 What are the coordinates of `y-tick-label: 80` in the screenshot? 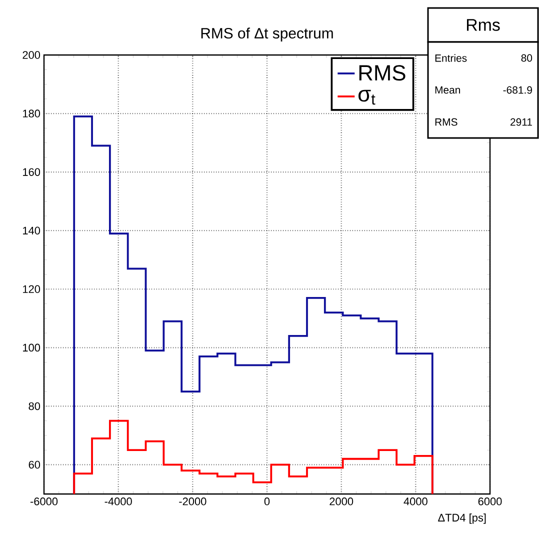 It's located at (34, 406).